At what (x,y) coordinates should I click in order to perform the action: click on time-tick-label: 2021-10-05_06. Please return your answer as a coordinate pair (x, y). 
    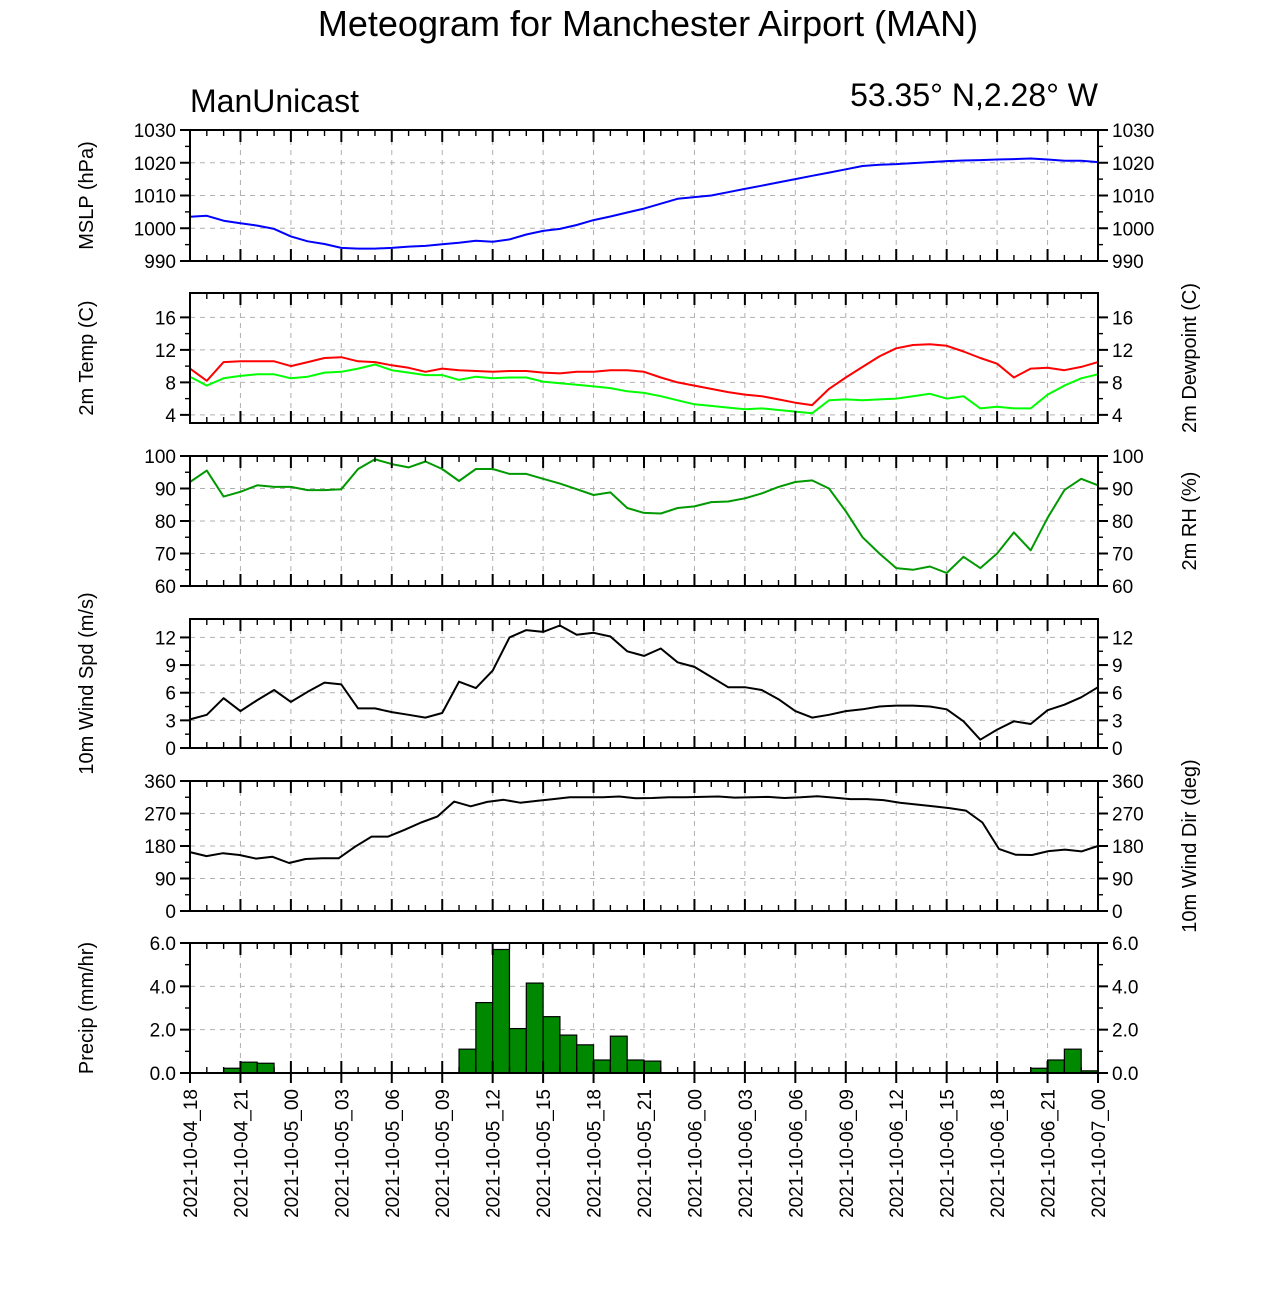
    Looking at the image, I should click on (393, 1153).